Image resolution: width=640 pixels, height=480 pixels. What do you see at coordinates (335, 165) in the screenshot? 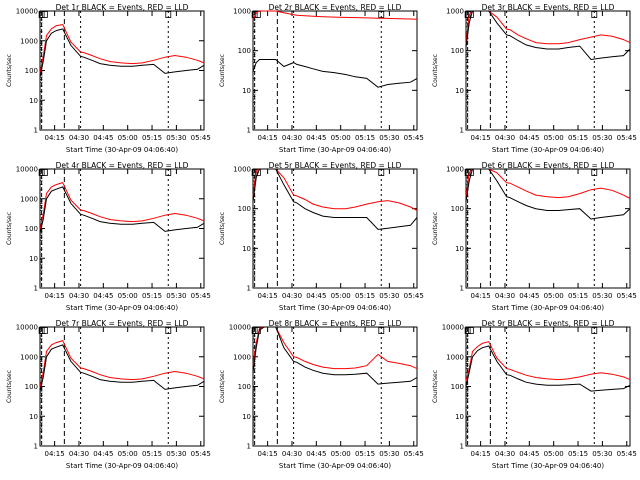
I see `chart-title: Det 5r BLACK = Events, RED = LLD` at bounding box center [335, 165].